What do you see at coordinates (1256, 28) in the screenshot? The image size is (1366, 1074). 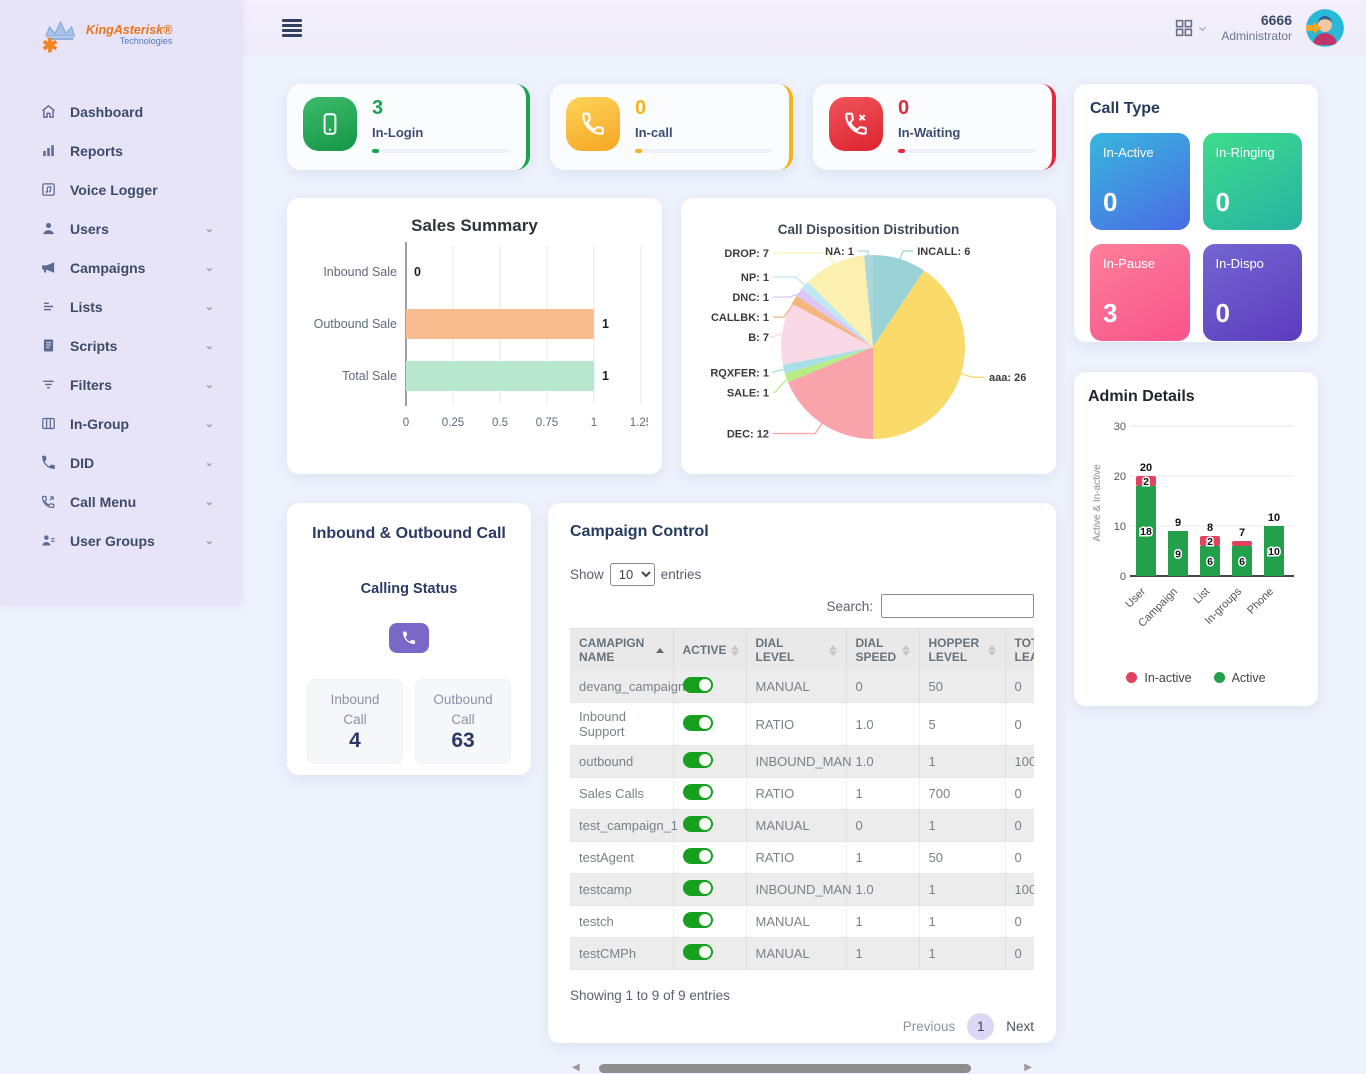 I see `user-info: 6666 Administrator` at bounding box center [1256, 28].